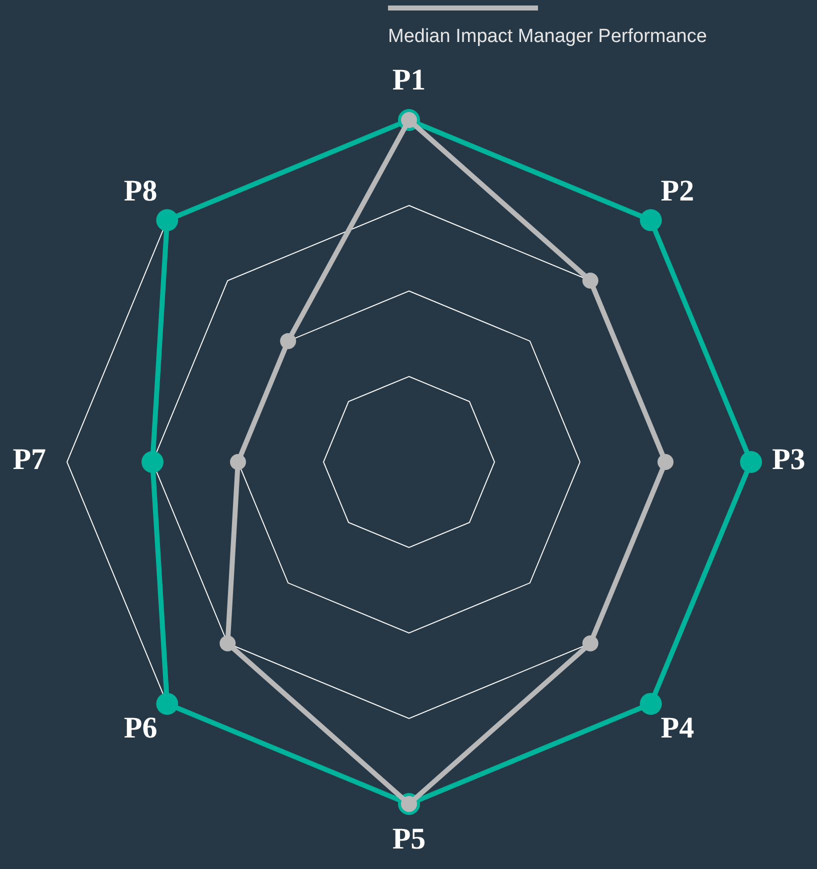 The width and height of the screenshot is (817, 869). Describe the element at coordinates (677, 191) in the screenshot. I see `spoke-label: P2` at that location.